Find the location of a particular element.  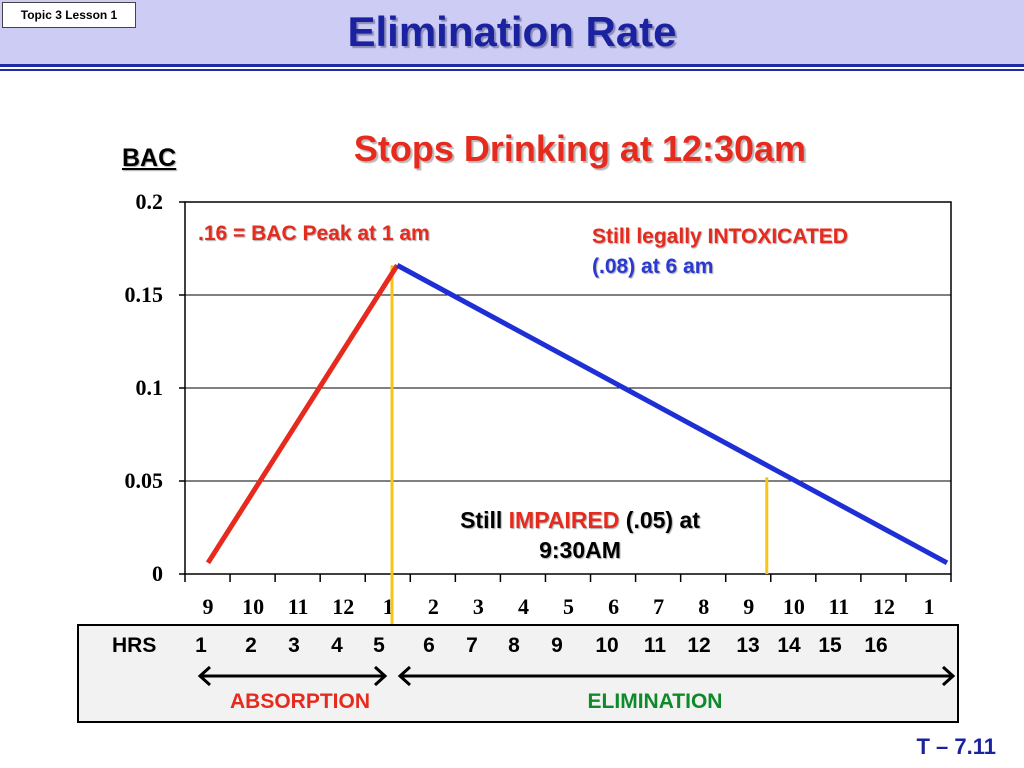

absorption-arrow-right-head is located at coordinates (380, 676).